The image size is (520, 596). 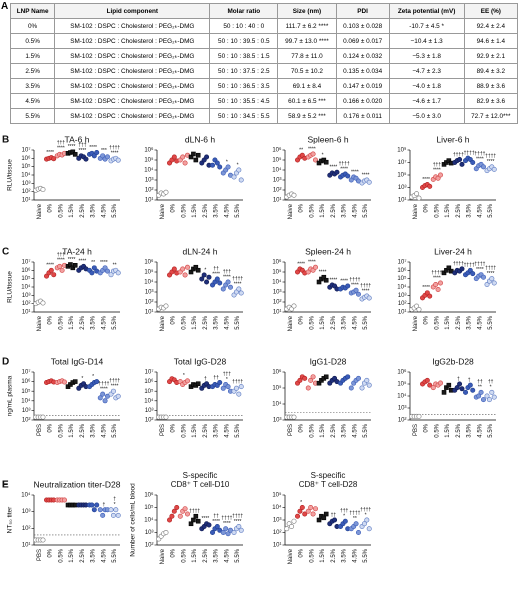 What do you see at coordinates (200, 475) in the screenshot?
I see `chart-title: S-specific` at bounding box center [200, 475].